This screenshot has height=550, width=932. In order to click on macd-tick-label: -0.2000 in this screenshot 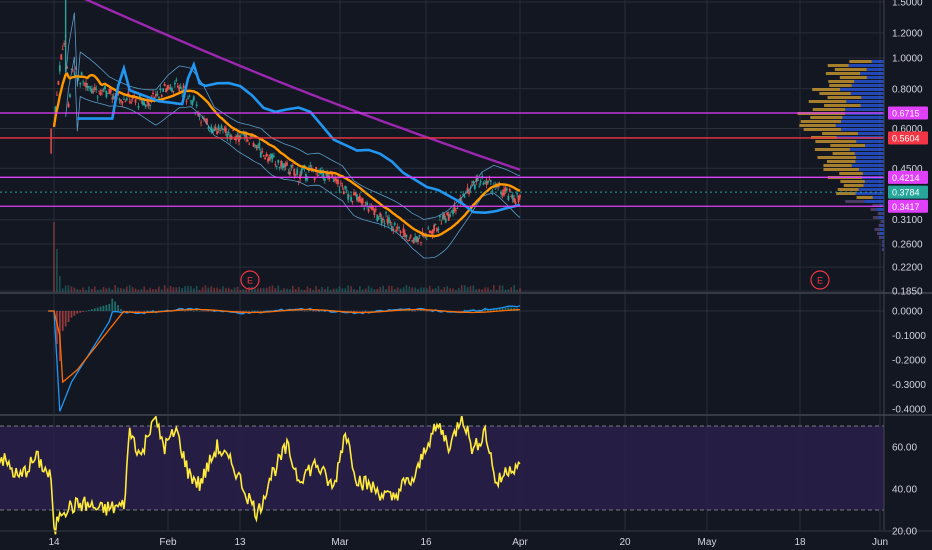, I will do `click(909, 361)`.